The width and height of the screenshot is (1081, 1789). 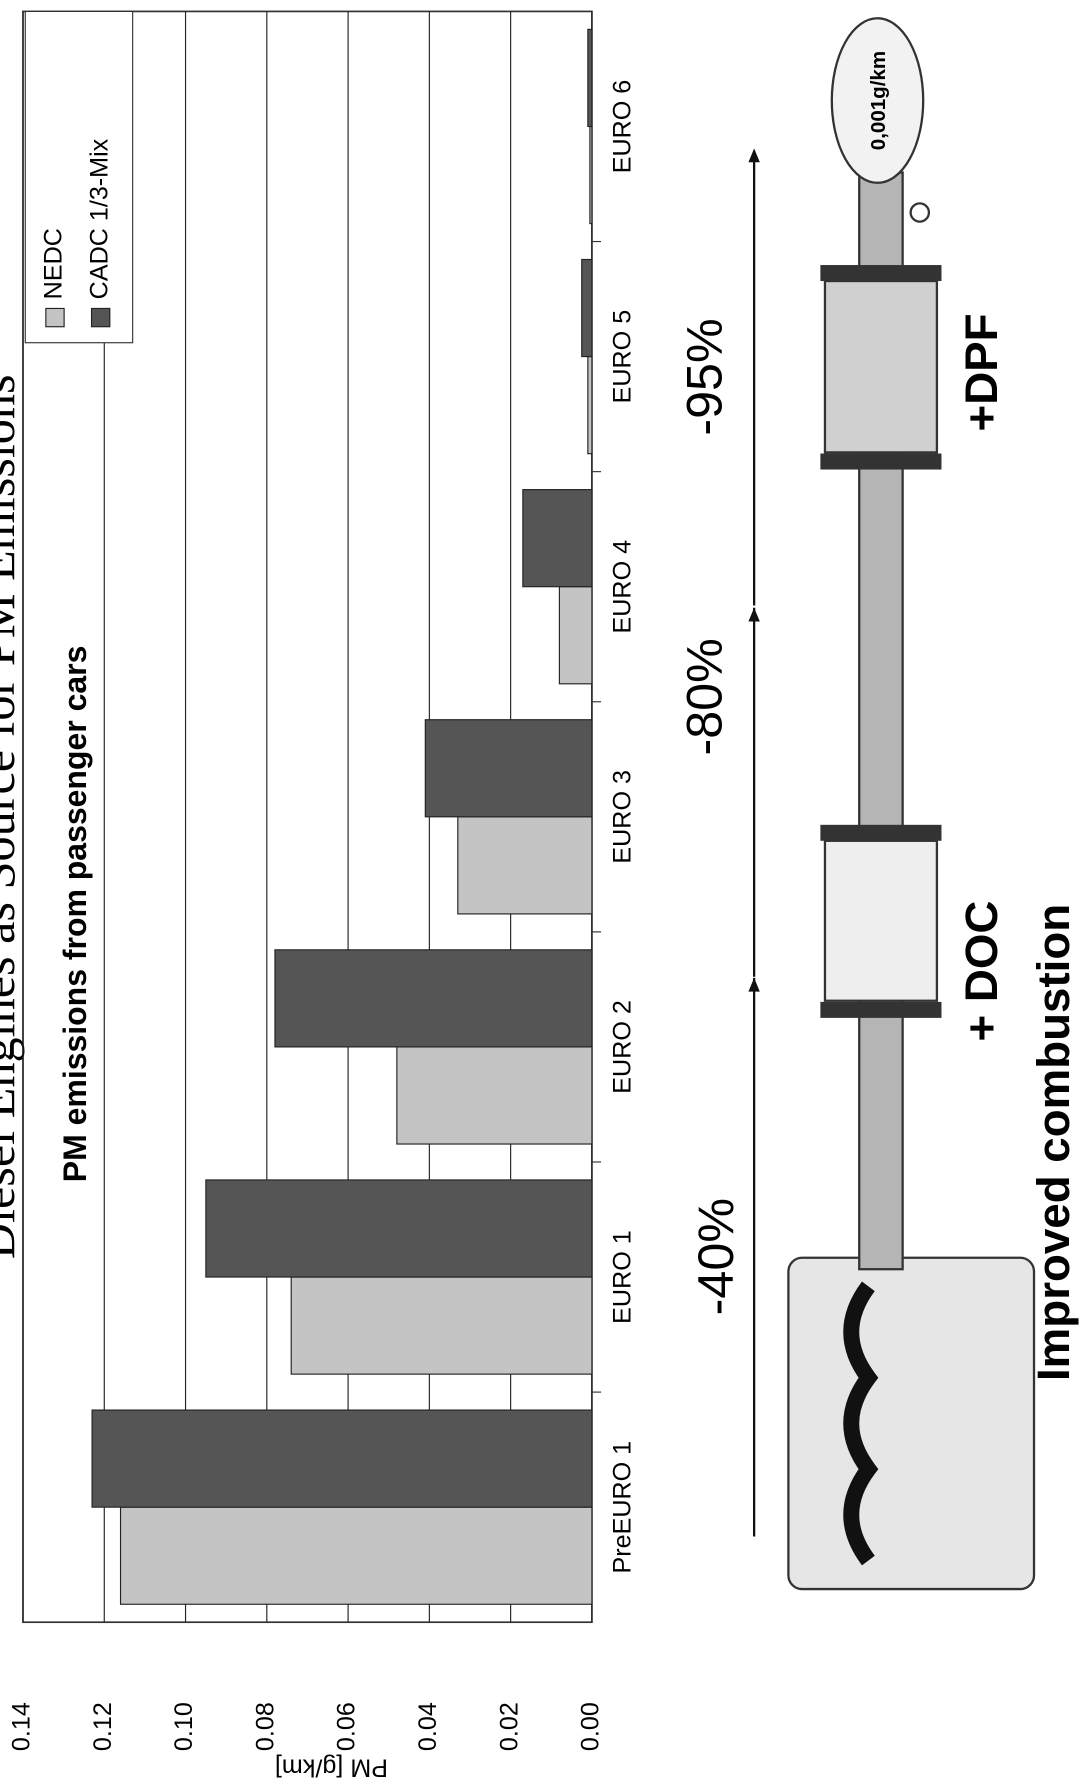 I want to click on x-tick-label: EURO 5, so click(x=623, y=357).